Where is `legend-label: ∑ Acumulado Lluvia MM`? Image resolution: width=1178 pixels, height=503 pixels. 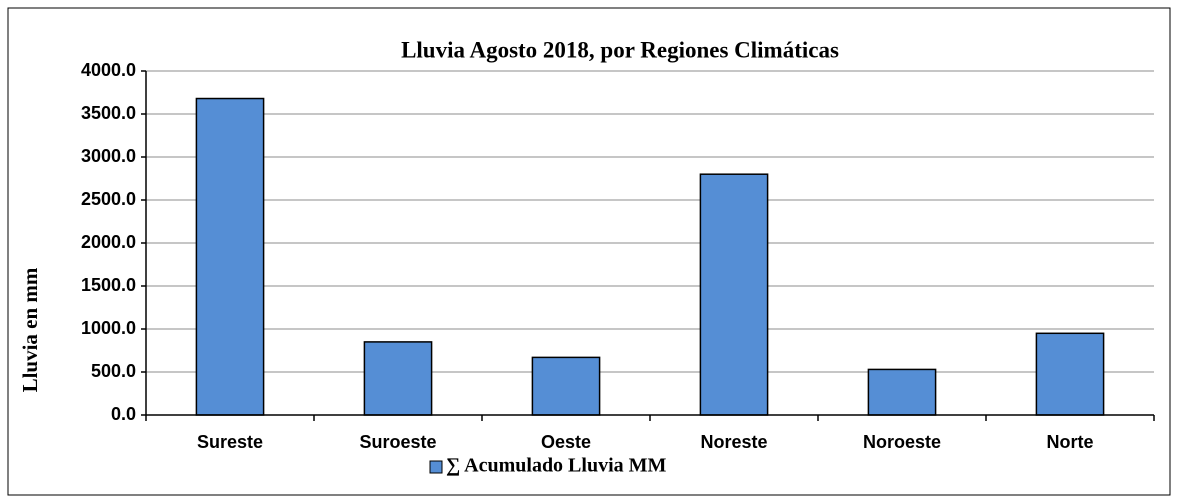
legend-label: ∑ Acumulado Lluvia MM is located at coordinates (556, 466).